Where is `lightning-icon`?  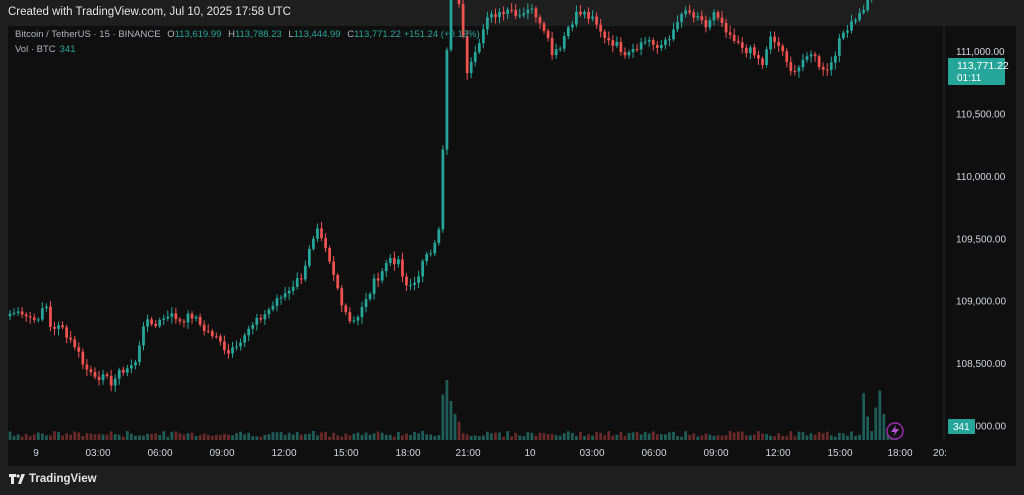 lightning-icon is located at coordinates (895, 431).